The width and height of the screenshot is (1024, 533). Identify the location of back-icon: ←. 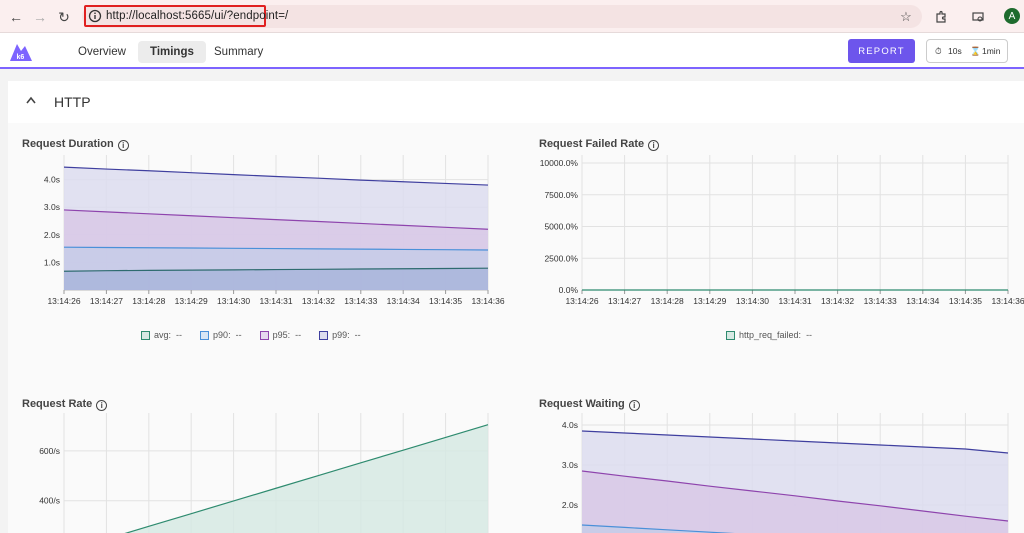
(16, 17).